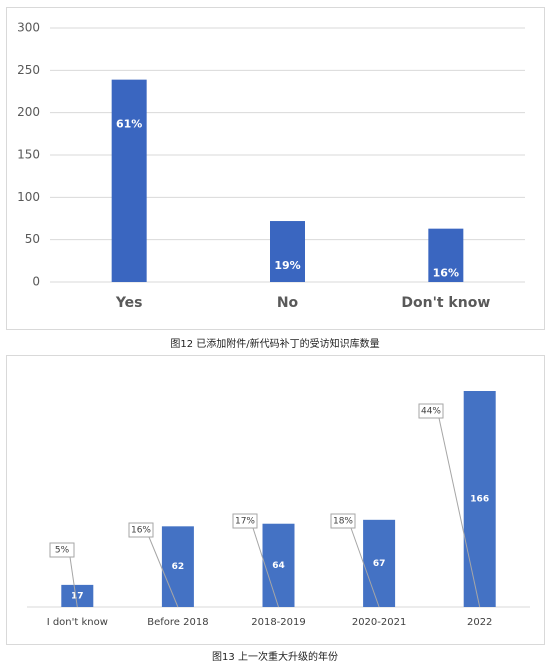 Image resolution: width=549 pixels, height=665 pixels. What do you see at coordinates (77, 622) in the screenshot?
I see `x-tick-label: I don't know` at bounding box center [77, 622].